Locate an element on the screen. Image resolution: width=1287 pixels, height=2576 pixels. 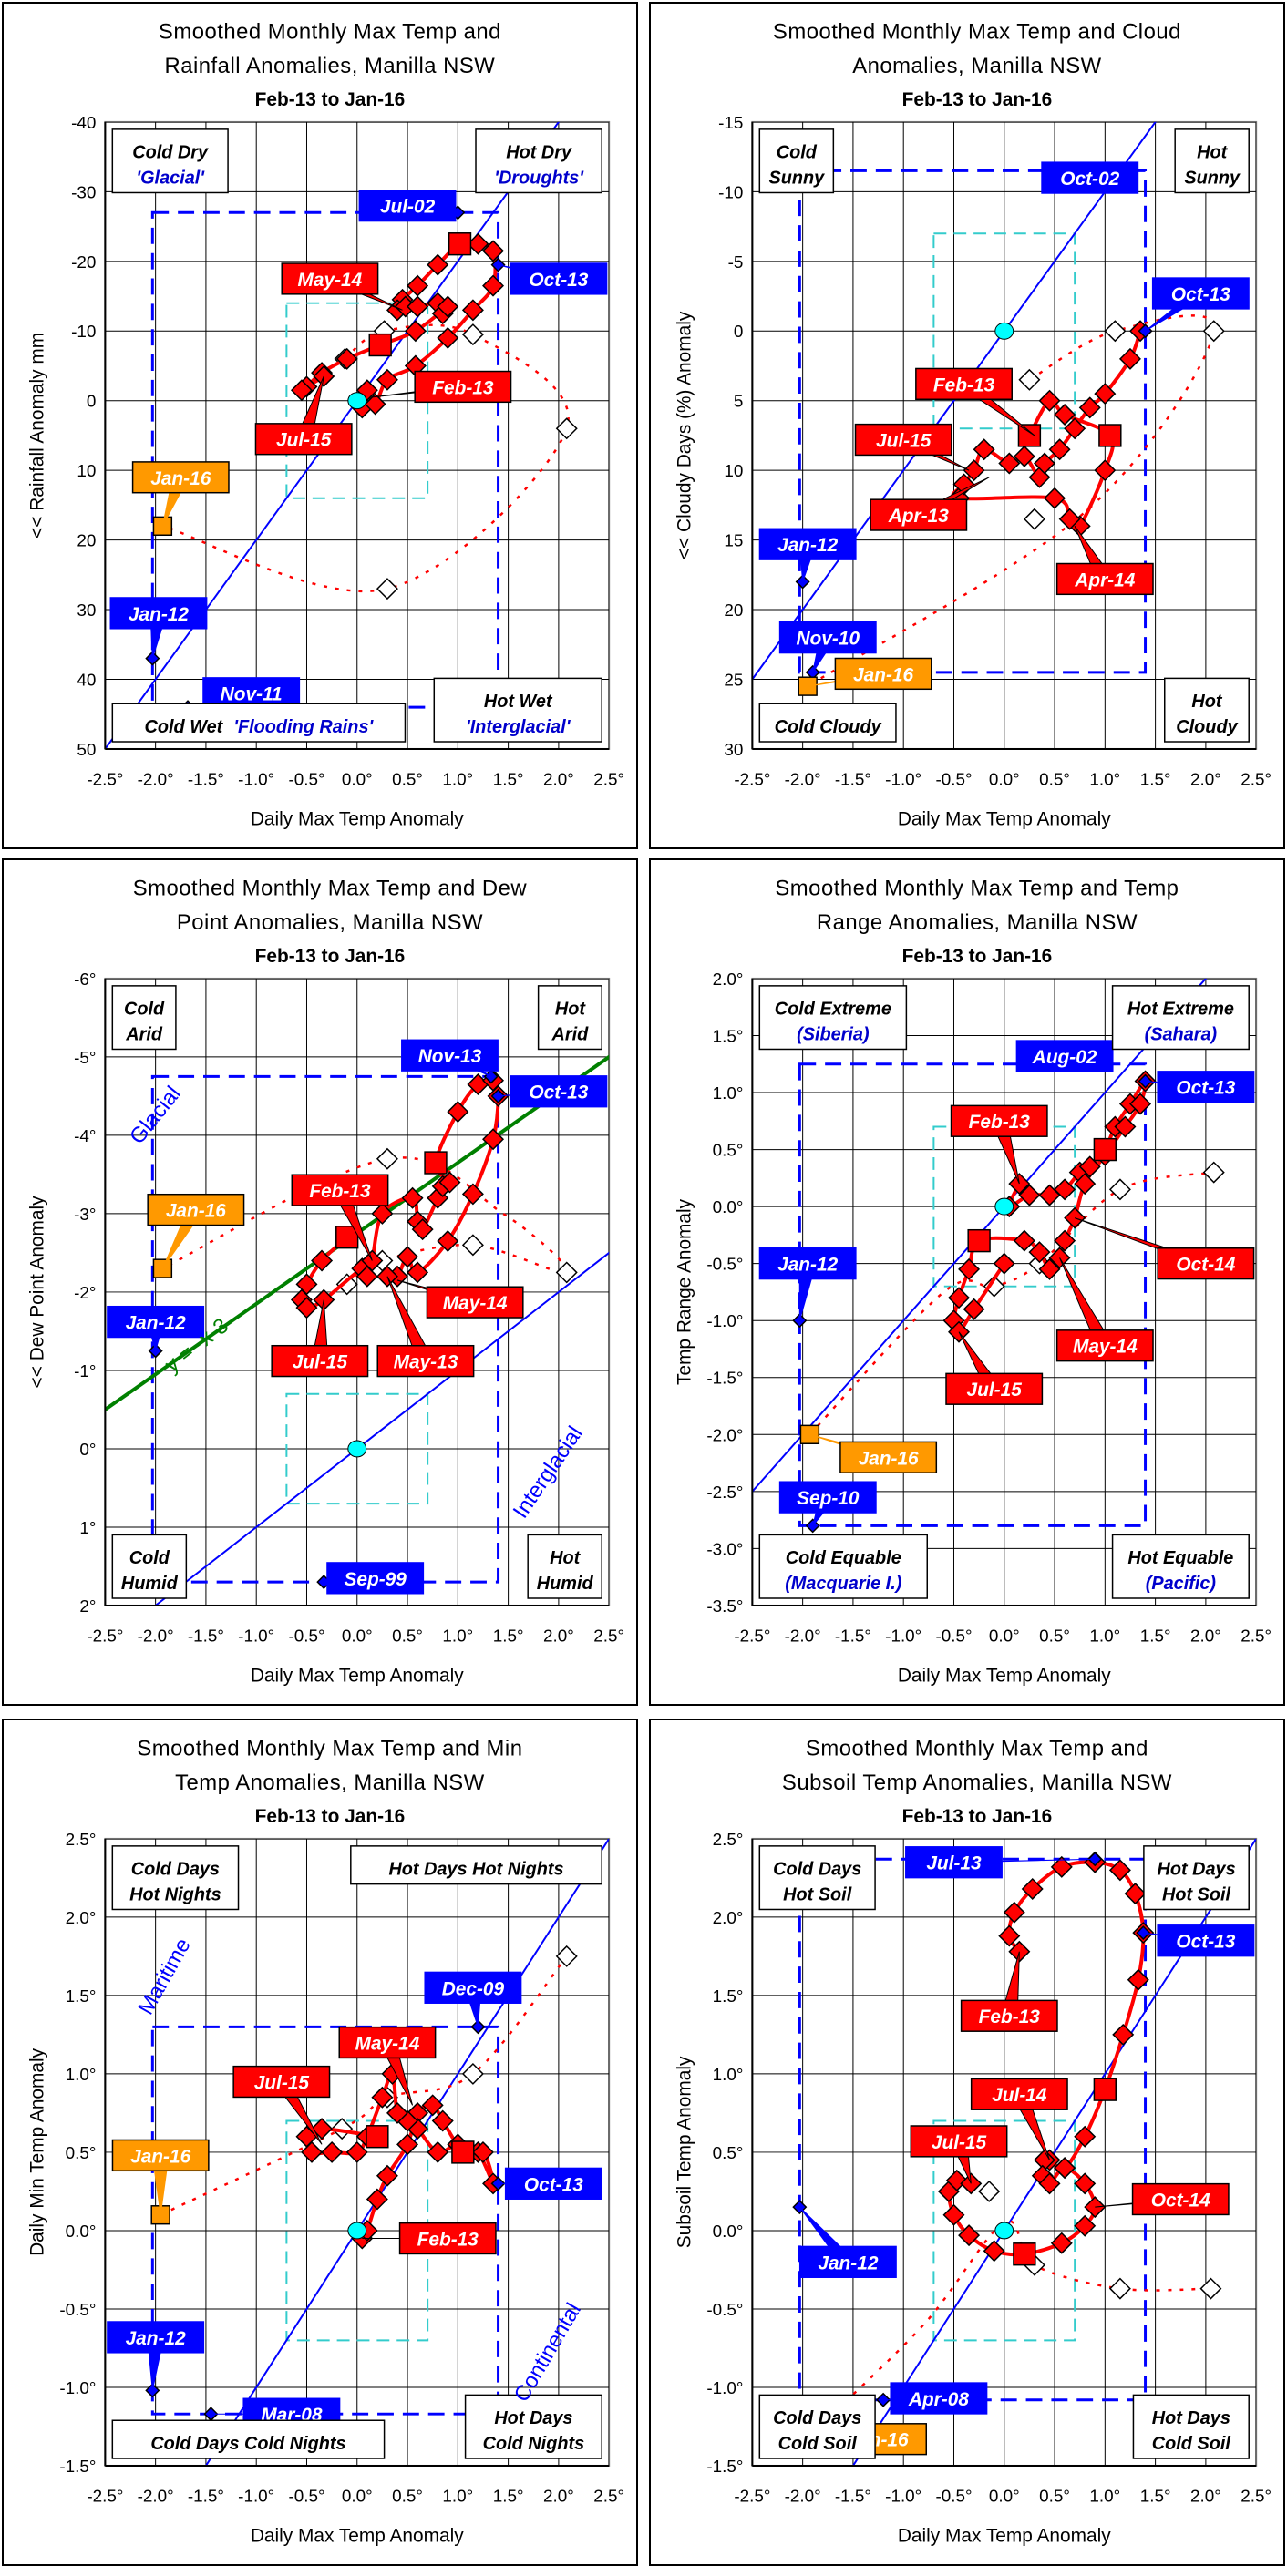
quadrant-label-text: (Siberia) is located at coordinates (833, 1035).